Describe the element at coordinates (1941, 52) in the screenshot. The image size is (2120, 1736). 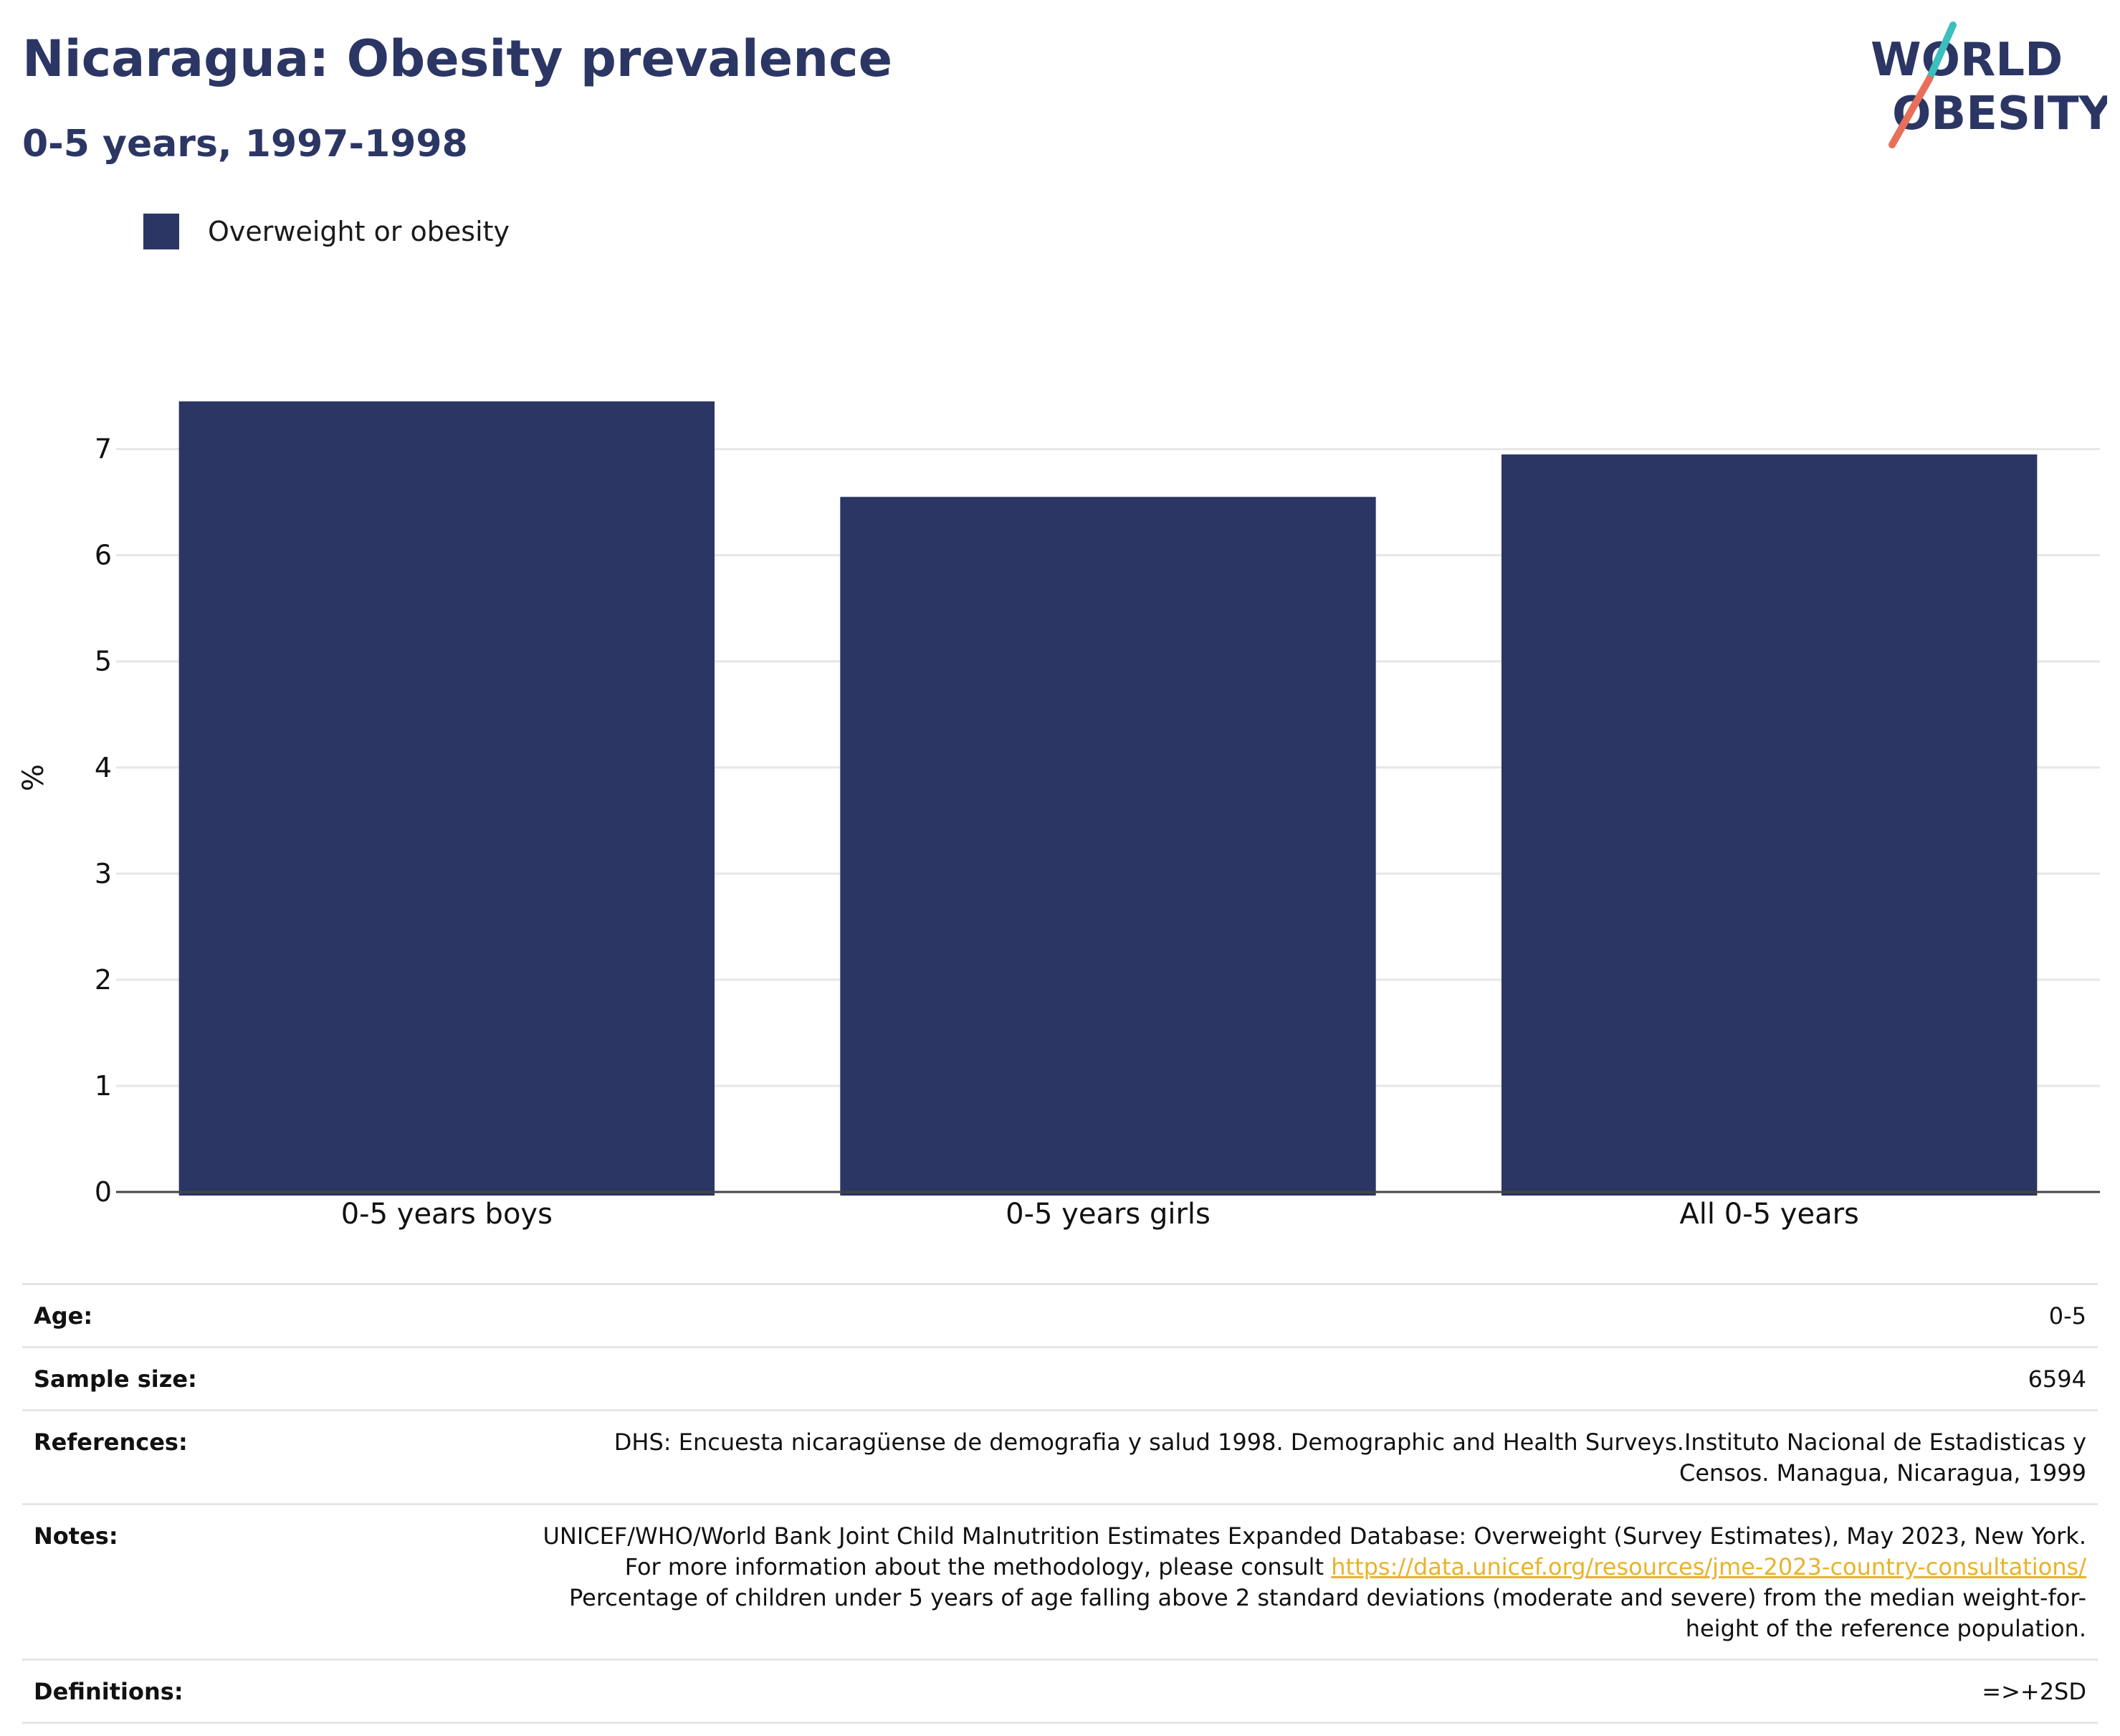
I see `logo-slash-top` at that location.